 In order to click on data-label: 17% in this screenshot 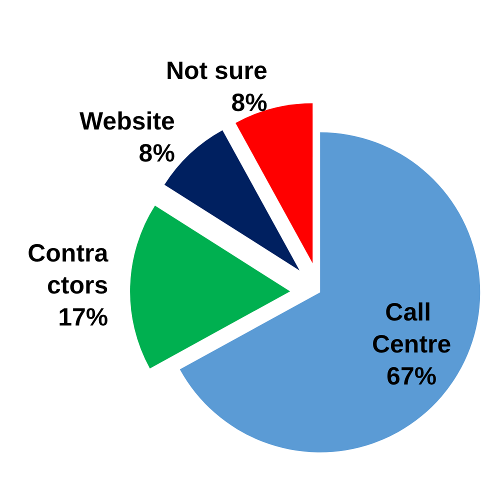, I will do `click(83, 318)`.